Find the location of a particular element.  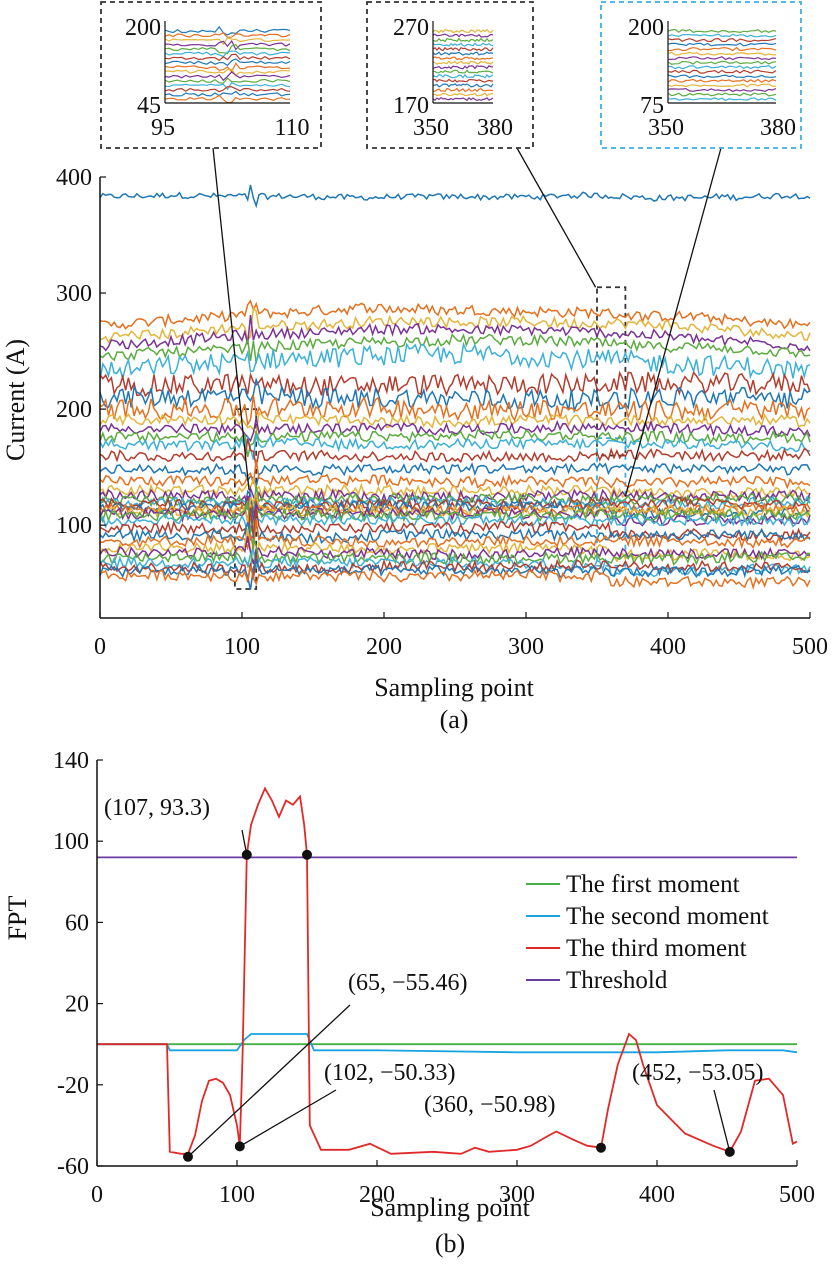

b-caption: (b) is located at coordinates (450, 1243).